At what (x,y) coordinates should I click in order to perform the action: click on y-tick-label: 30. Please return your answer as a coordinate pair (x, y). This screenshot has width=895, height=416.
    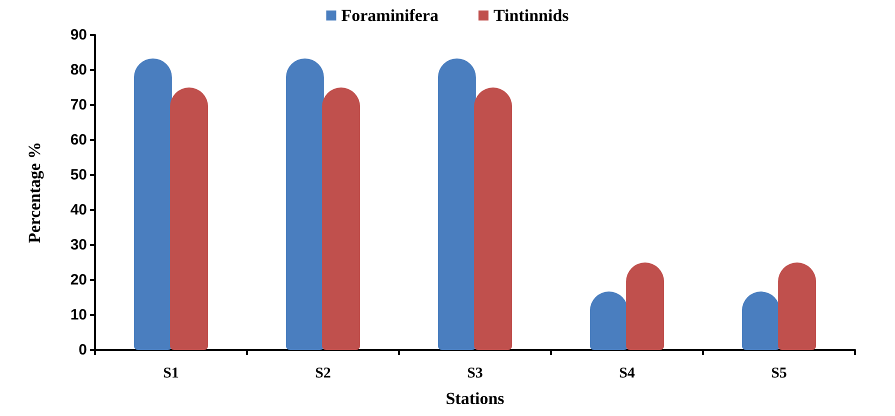
    Looking at the image, I should click on (78, 245).